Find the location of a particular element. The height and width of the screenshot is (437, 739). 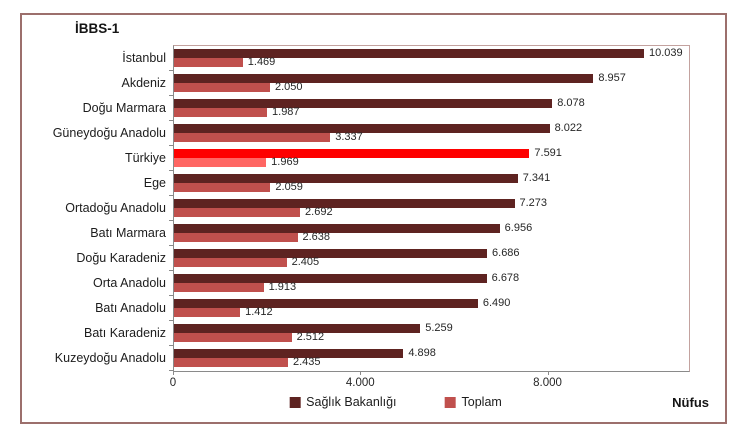

value-label: 8.957 is located at coordinates (612, 78).